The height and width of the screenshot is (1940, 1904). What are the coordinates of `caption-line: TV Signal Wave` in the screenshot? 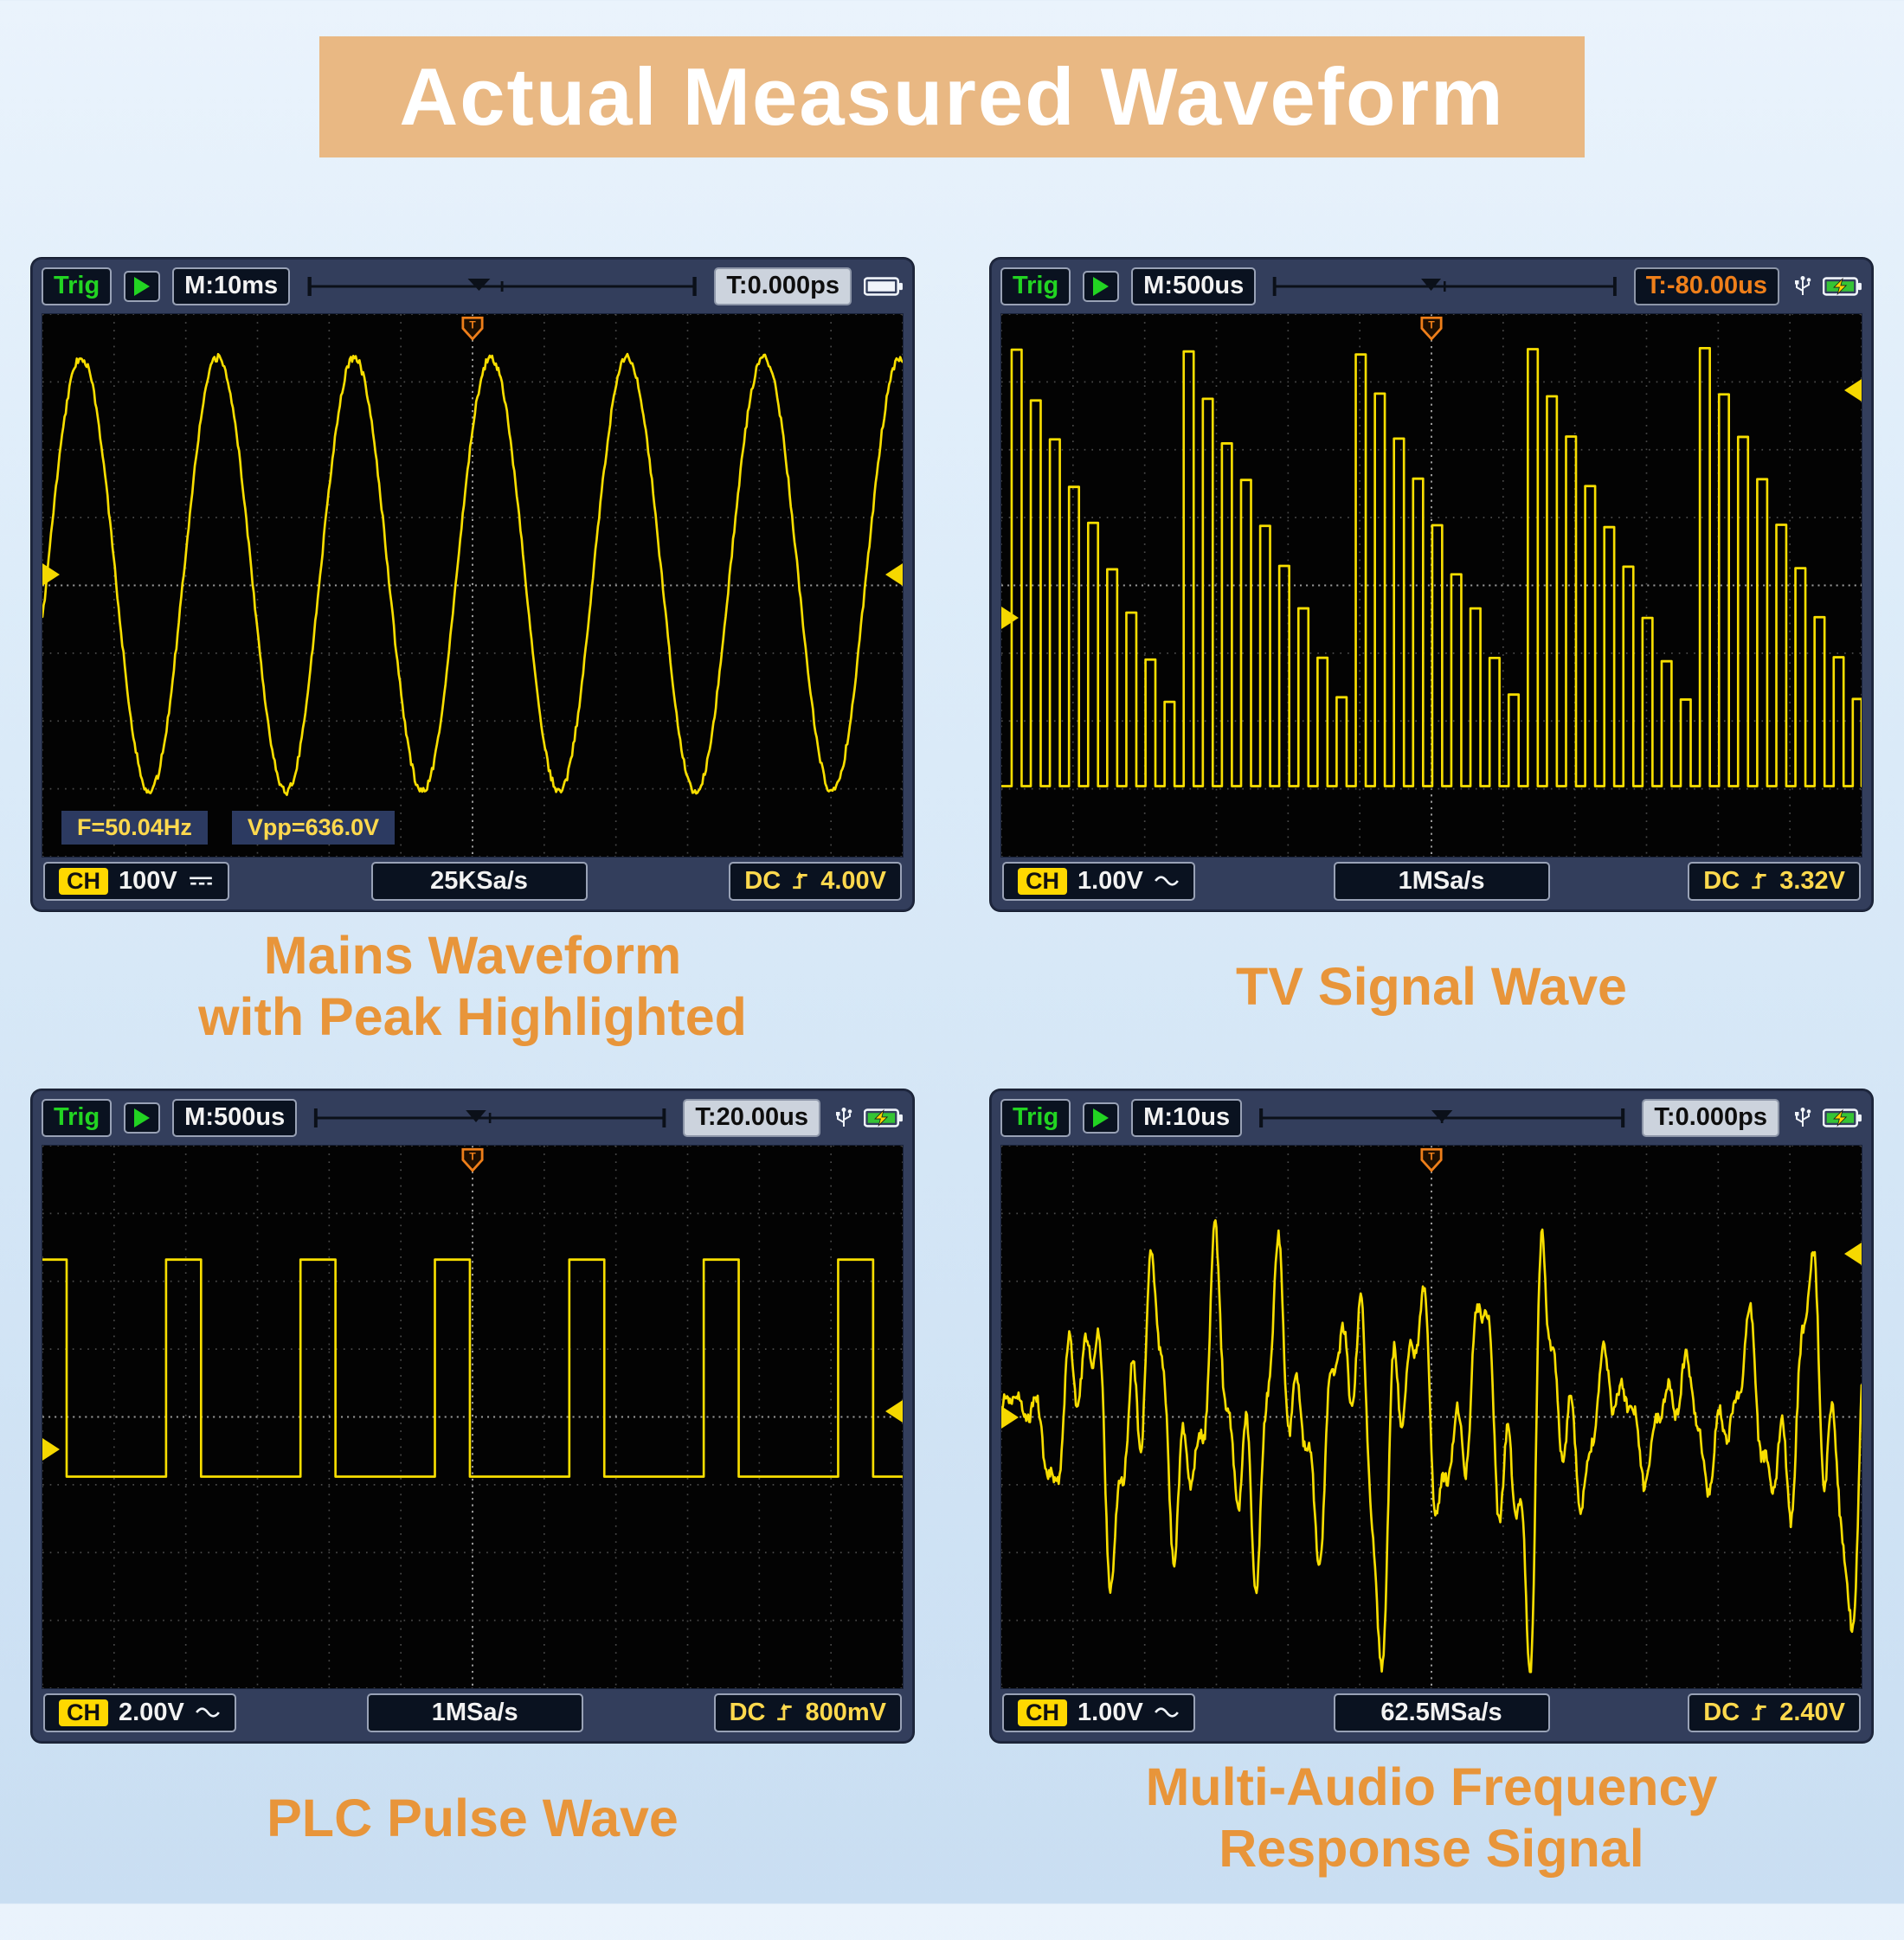 It's located at (1431, 986).